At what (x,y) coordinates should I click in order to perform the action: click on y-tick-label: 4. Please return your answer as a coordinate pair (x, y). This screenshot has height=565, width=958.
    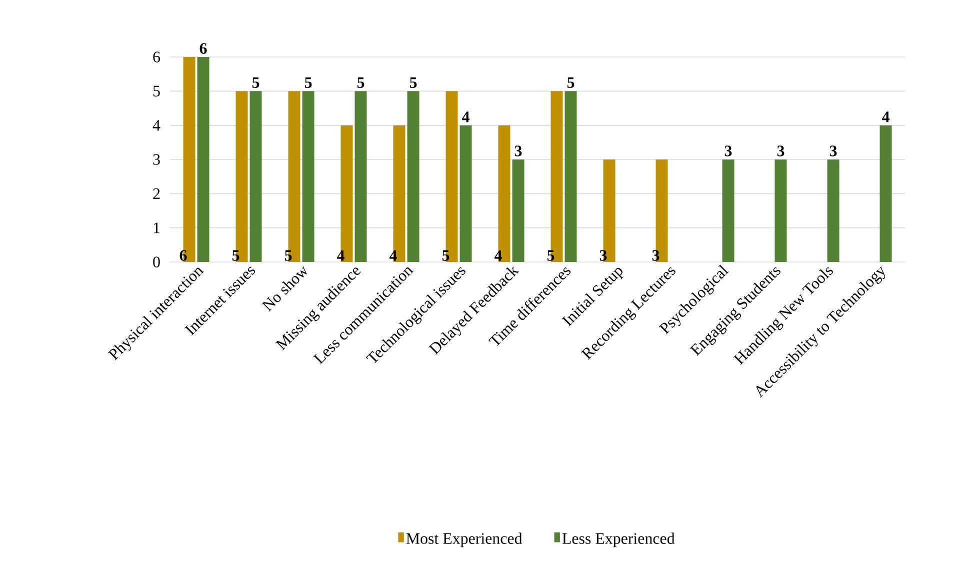
    Looking at the image, I should click on (156, 125).